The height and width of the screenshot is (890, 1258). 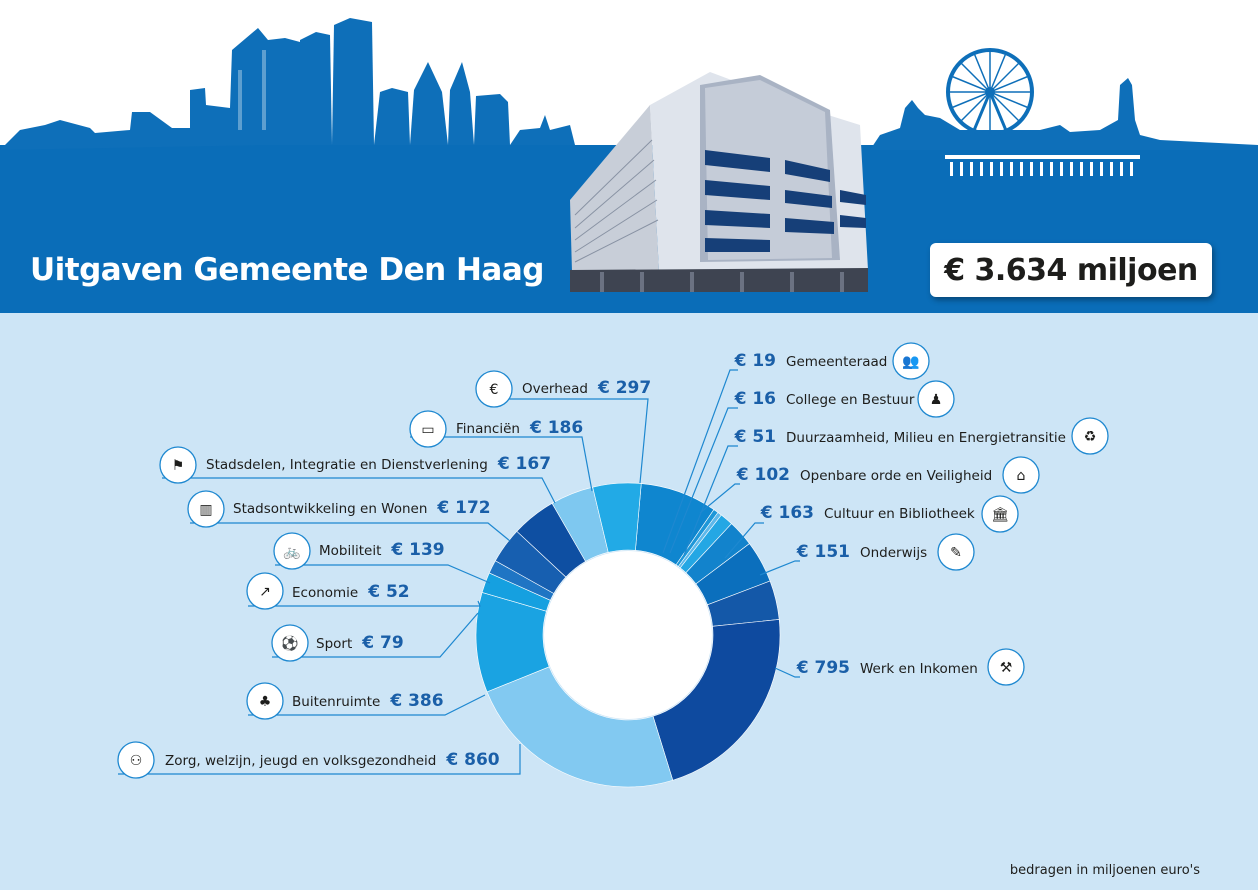 I want to click on slice-amount: € 297, so click(x=624, y=388).